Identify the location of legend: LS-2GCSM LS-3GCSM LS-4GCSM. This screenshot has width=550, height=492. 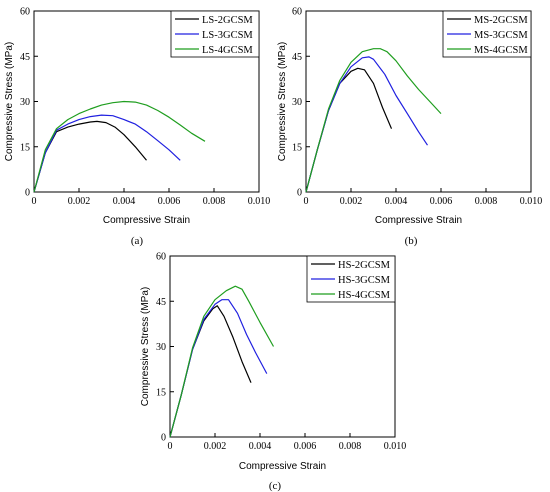
(215, 34).